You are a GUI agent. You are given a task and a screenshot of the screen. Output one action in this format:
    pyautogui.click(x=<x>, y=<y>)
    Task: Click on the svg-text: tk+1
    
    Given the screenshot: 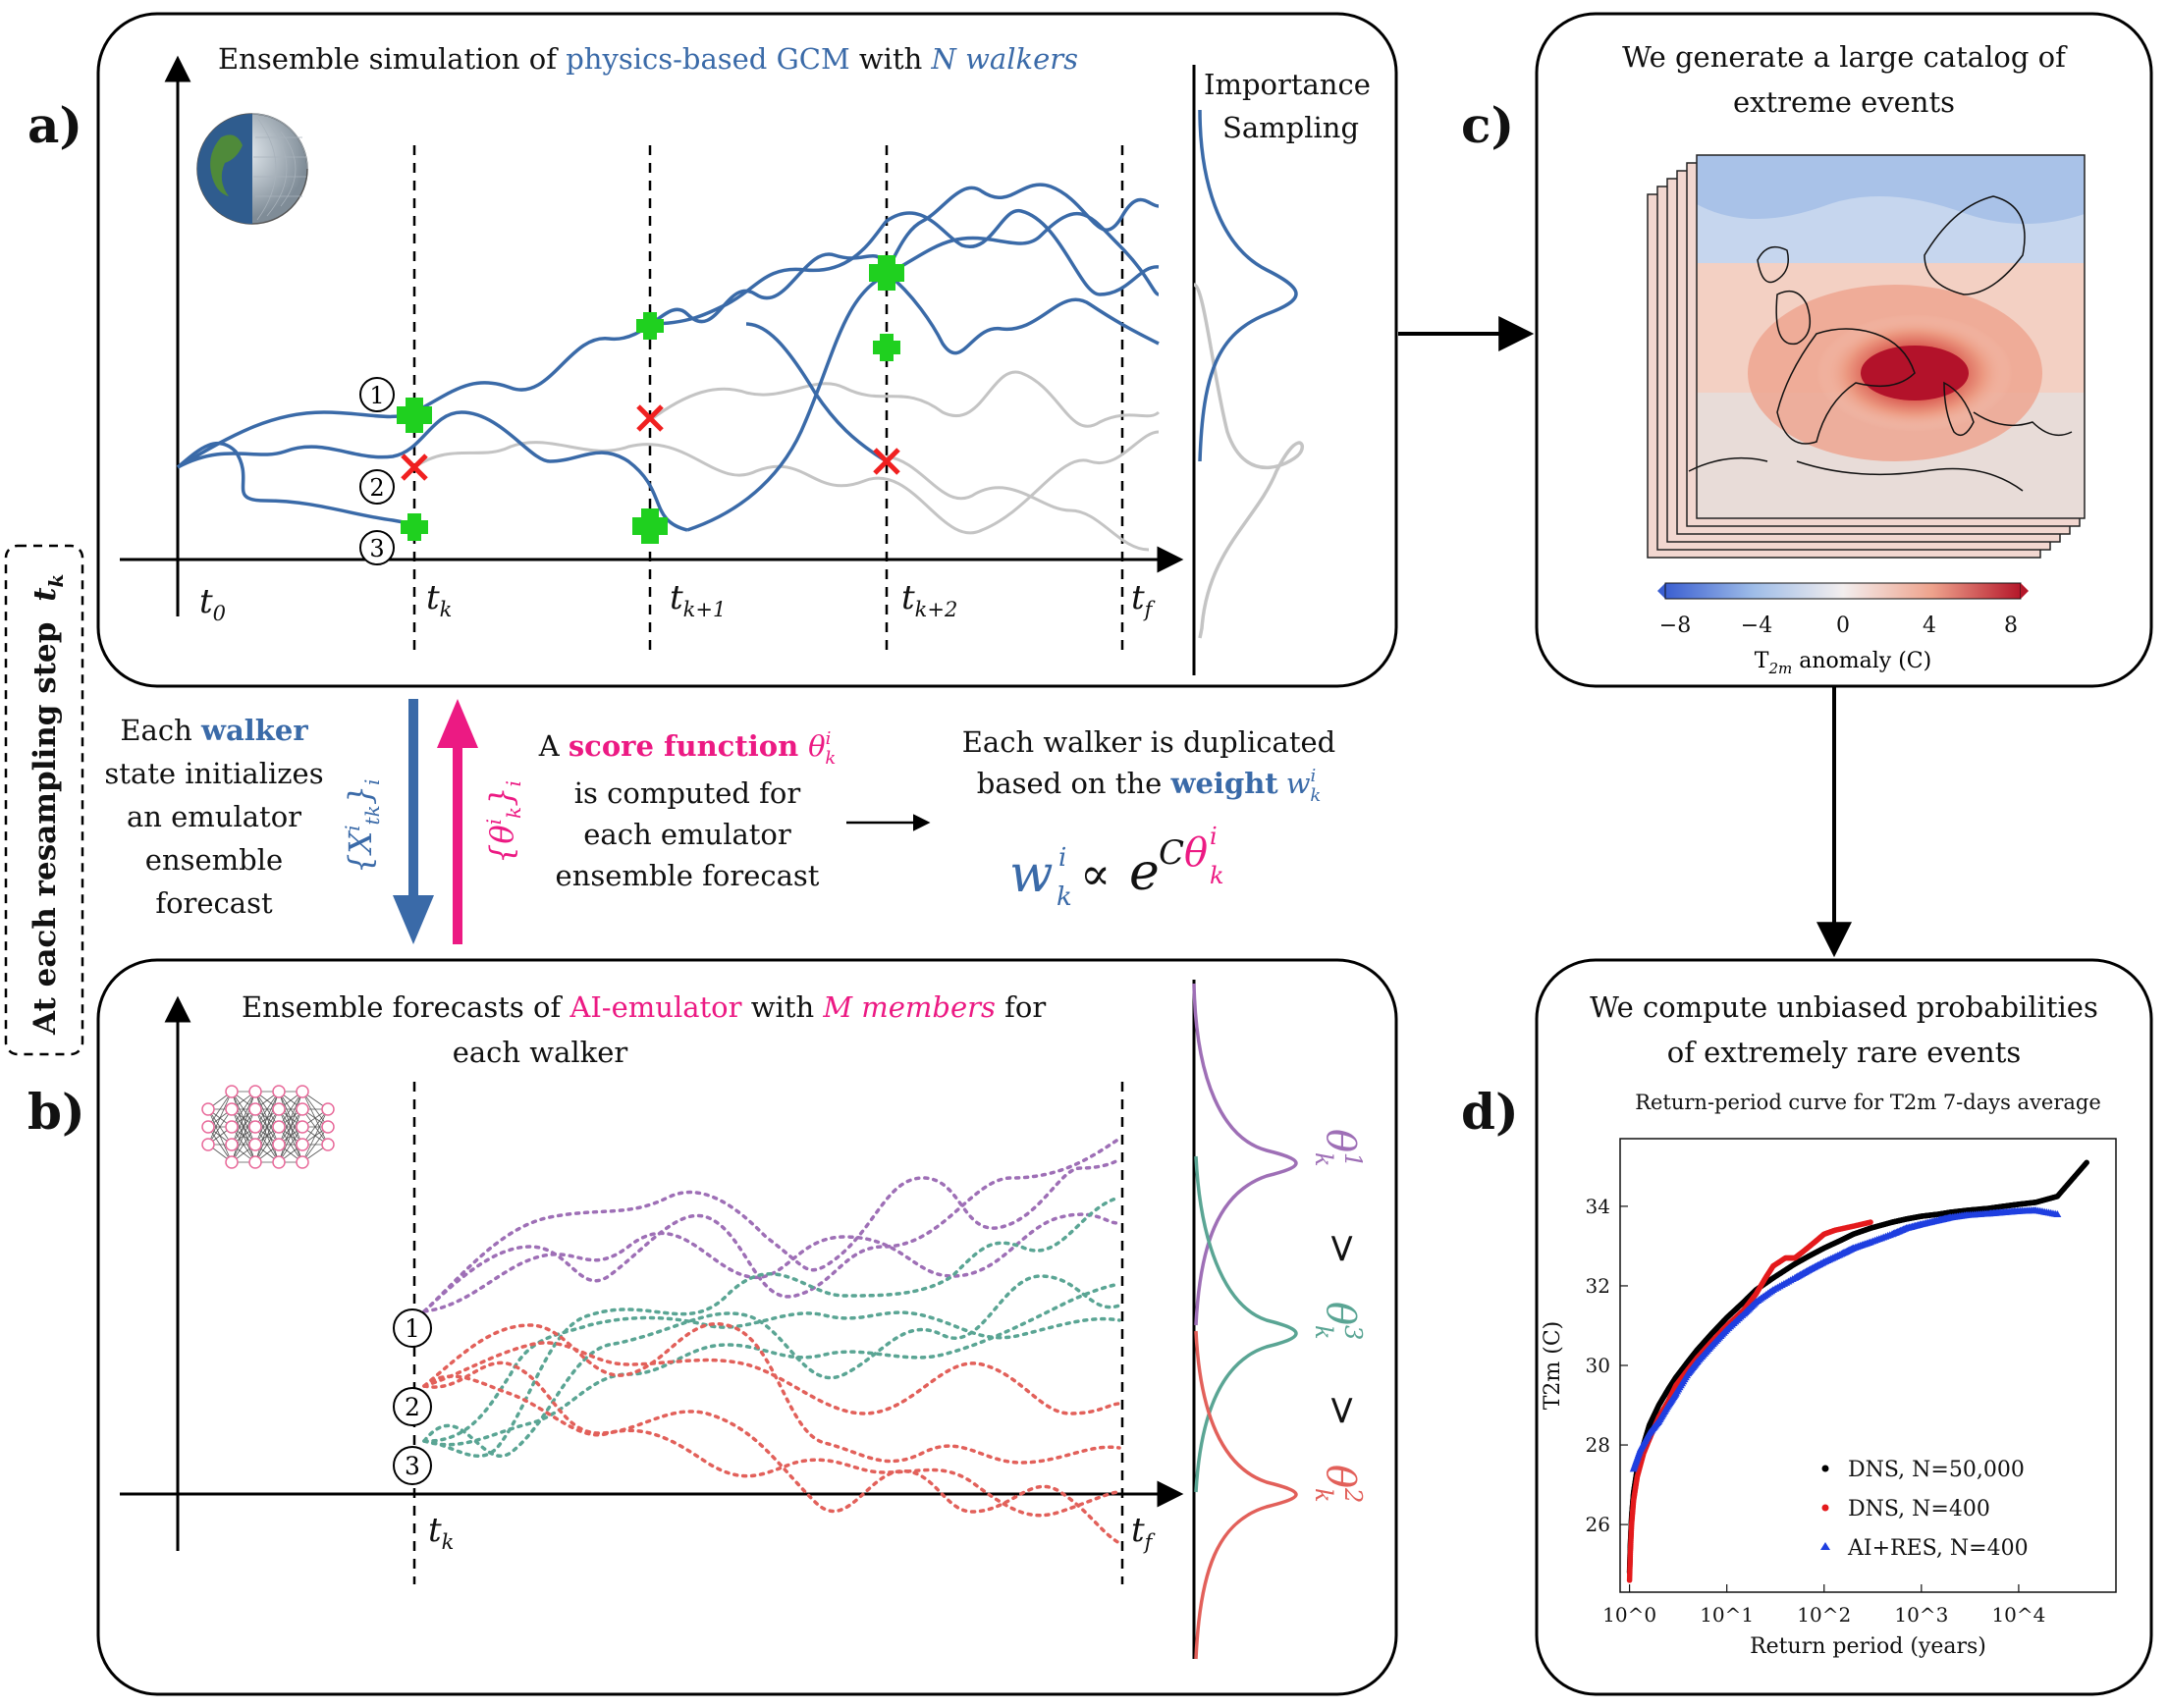 What is the action you would take?
    pyautogui.click(x=698, y=600)
    